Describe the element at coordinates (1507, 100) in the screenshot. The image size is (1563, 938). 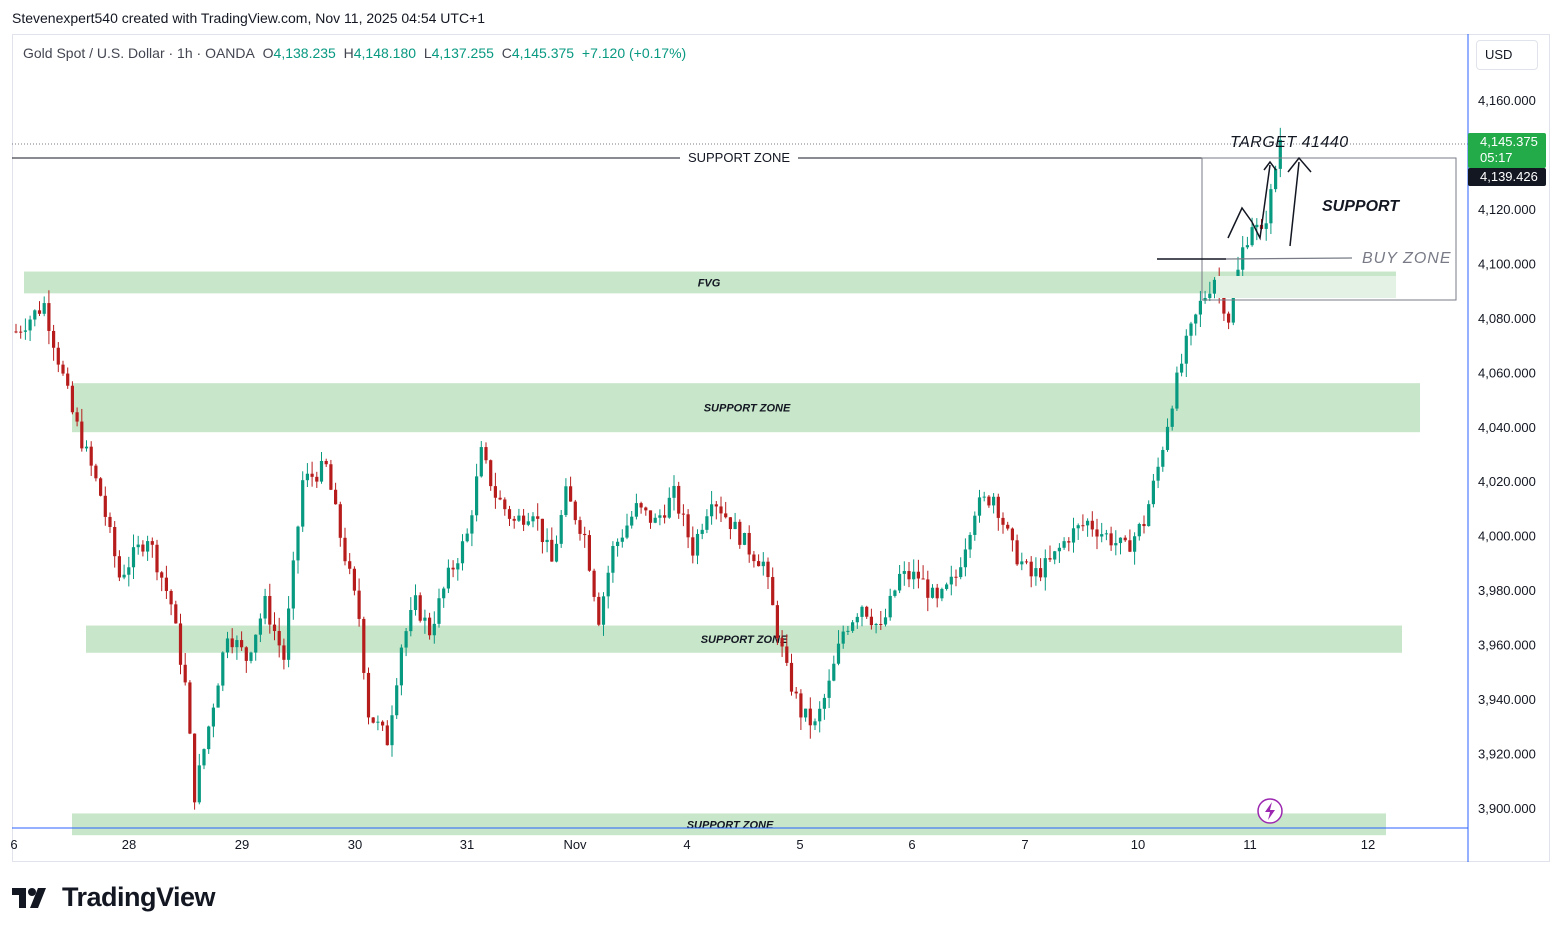
I see `y-tick-0: 4,160.000` at that location.